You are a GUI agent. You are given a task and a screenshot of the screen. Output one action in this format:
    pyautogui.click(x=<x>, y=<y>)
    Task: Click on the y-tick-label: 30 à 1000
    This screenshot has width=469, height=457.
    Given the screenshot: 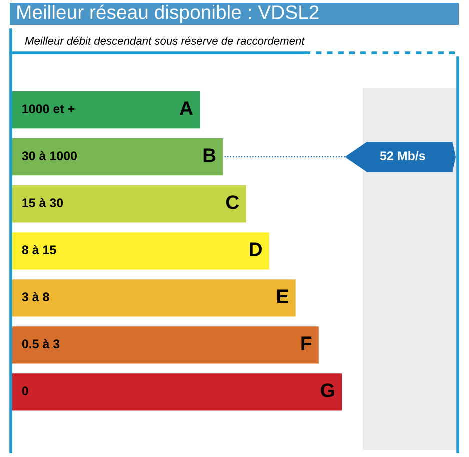 What is the action you would take?
    pyautogui.click(x=49, y=155)
    